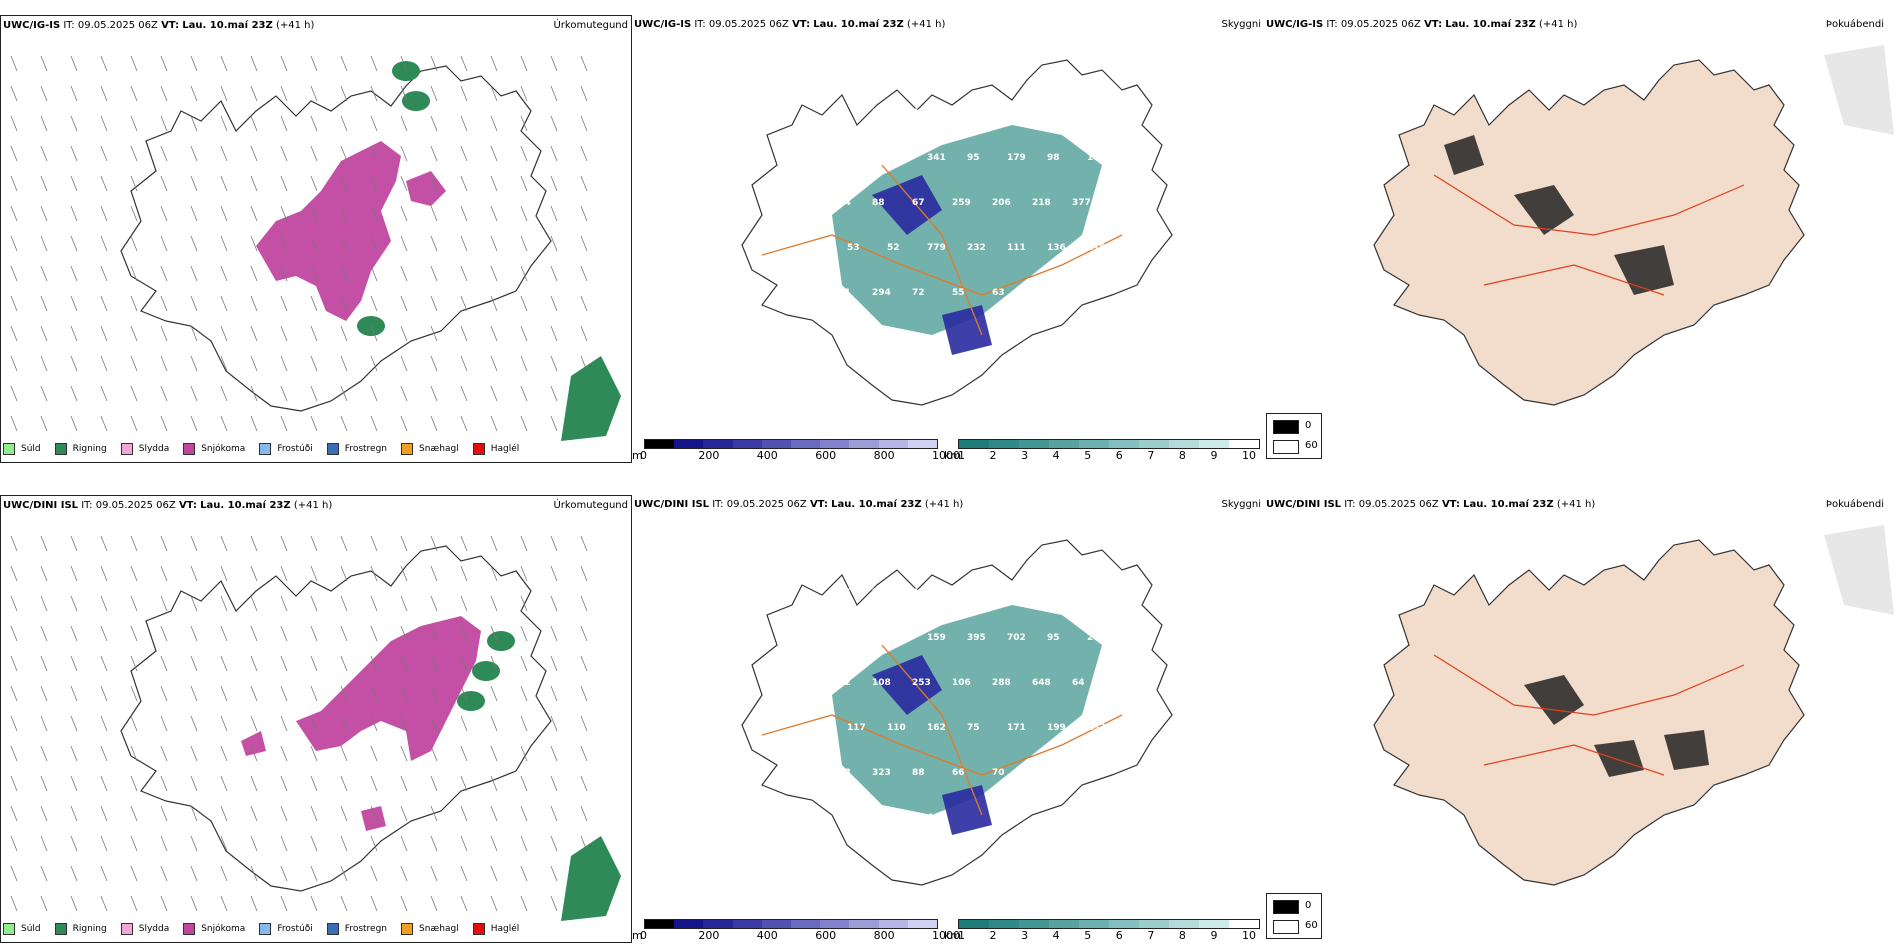  Describe the element at coordinates (893, 818) in the screenshot. I see `visibility-label: 73` at that location.